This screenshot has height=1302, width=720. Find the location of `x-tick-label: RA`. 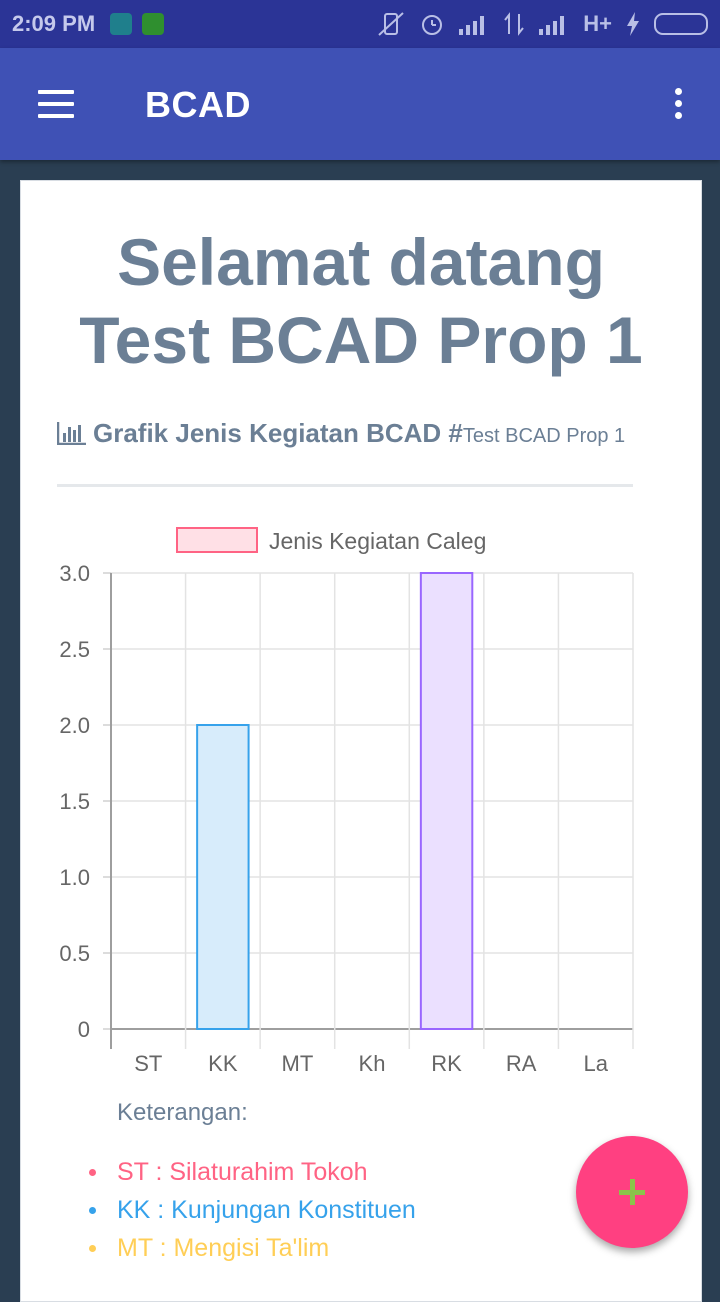

x-tick-label: RA is located at coordinates (521, 1061).